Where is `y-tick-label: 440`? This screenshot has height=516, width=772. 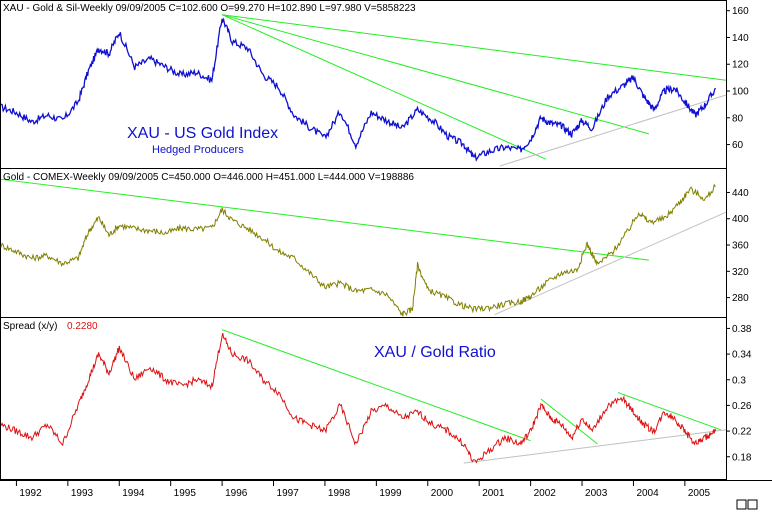
y-tick-label: 440 is located at coordinates (740, 193).